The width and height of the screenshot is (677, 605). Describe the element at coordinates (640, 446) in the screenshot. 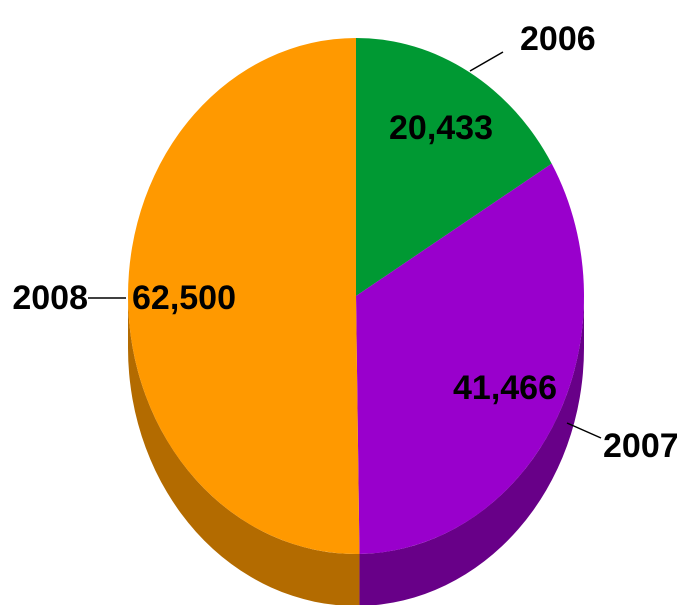

I see `category-label-2007: 2007` at that location.